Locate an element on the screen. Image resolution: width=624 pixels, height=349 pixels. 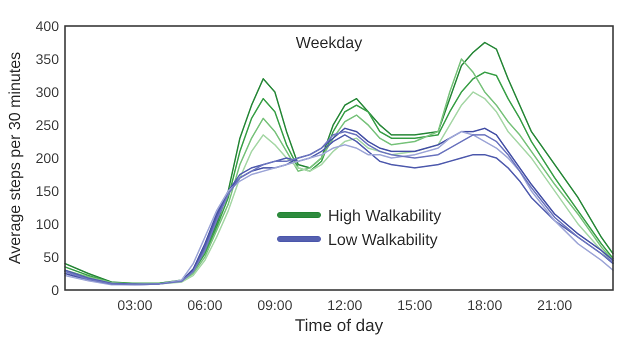
y-tick-label: 0 is located at coordinates (55, 290).